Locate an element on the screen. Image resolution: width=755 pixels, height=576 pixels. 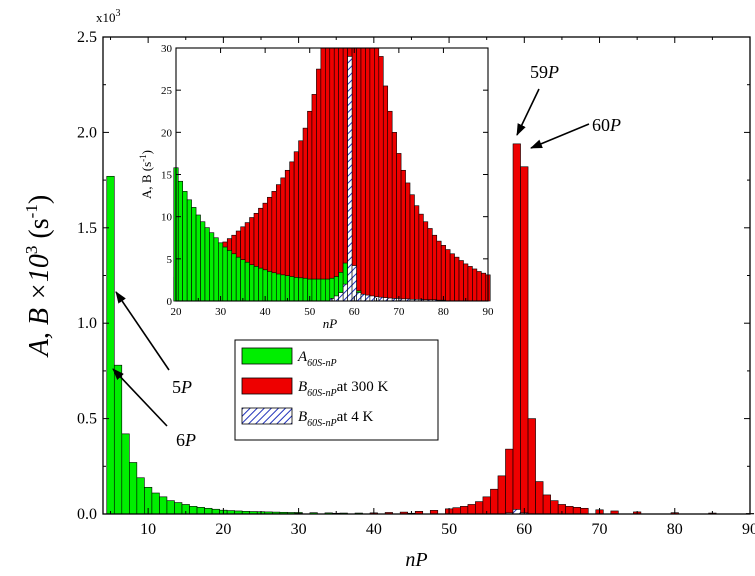
y-title-close: ) is located at coordinates (39, 199).